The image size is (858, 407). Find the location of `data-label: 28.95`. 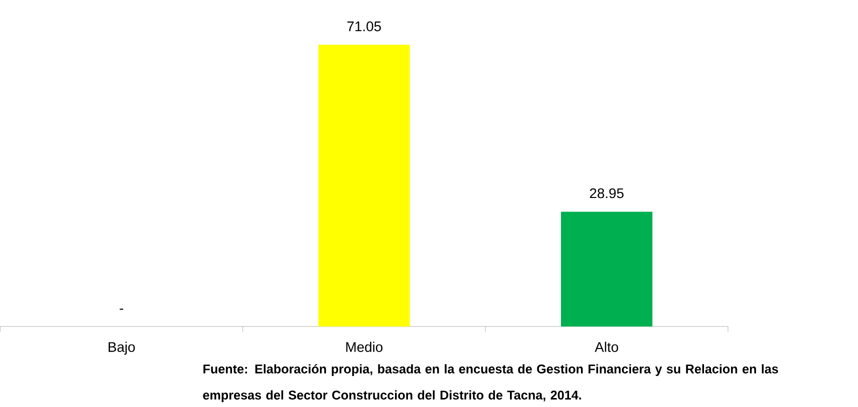

data-label: 28.95 is located at coordinates (607, 193).